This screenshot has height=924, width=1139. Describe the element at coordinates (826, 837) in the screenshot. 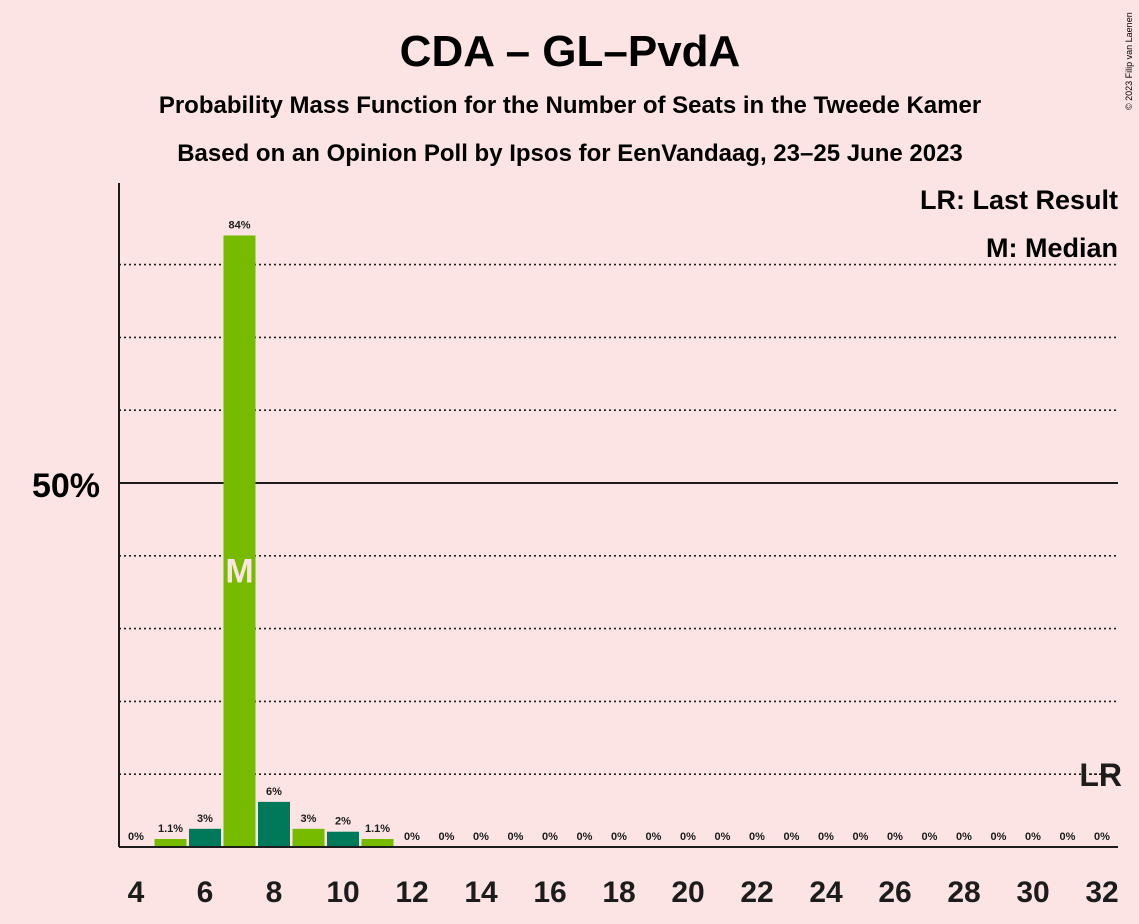

I see `bar-label-seat-24: 0%` at that location.